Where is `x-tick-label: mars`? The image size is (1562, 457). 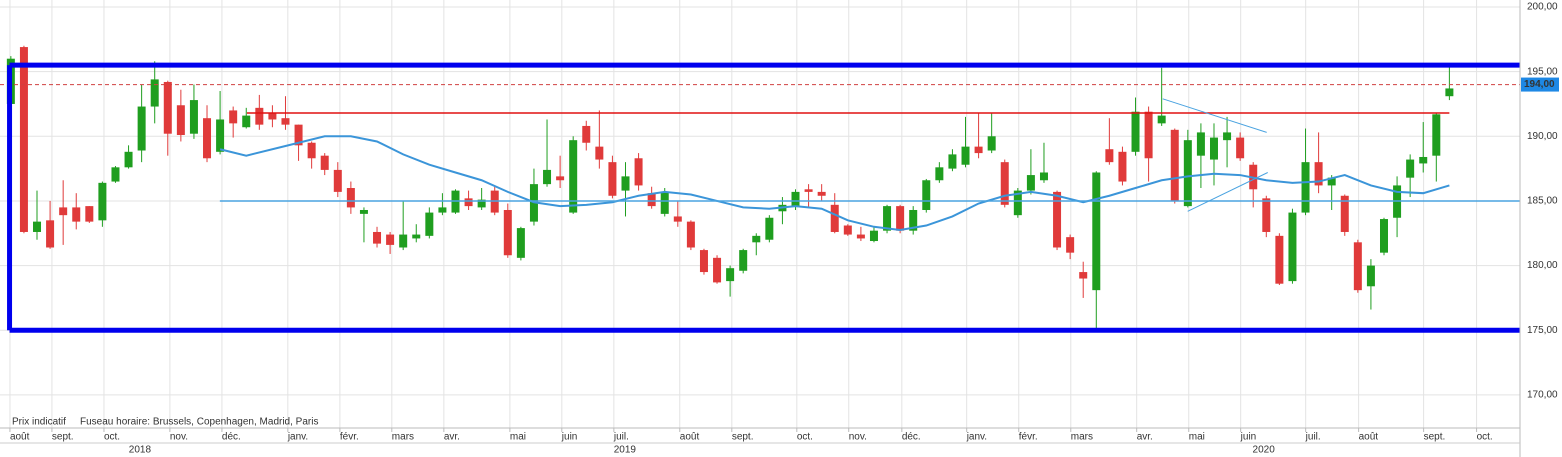
x-tick-label: mars is located at coordinates (403, 437).